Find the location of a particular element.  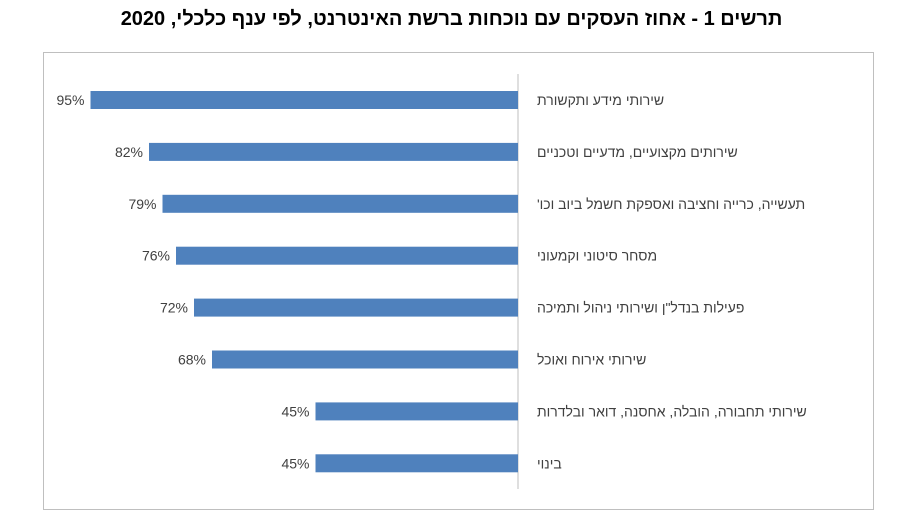

category-label: בינוי is located at coordinates (549, 463).